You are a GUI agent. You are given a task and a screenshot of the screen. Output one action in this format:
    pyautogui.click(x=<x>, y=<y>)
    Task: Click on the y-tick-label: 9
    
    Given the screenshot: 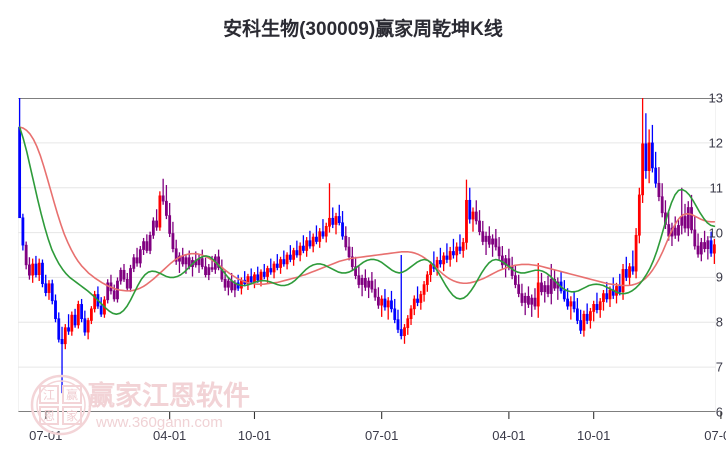 What is the action you would take?
    pyautogui.click(x=719, y=277)
    